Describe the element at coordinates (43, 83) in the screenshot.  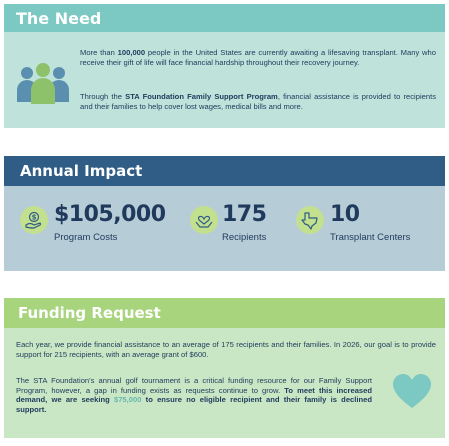
I see `people-group-icon` at that location.